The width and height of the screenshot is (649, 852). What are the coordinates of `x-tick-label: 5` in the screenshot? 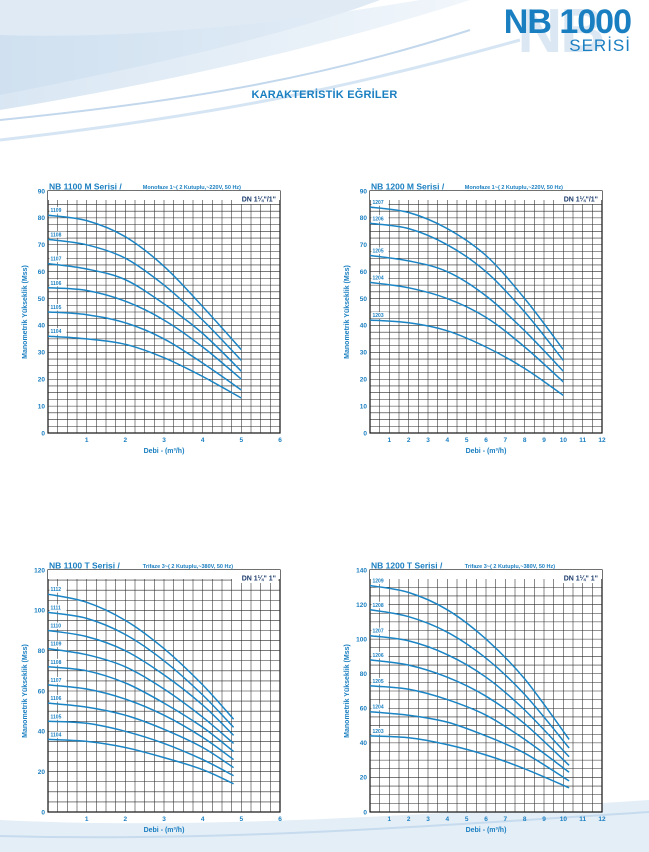 It's located at (467, 819).